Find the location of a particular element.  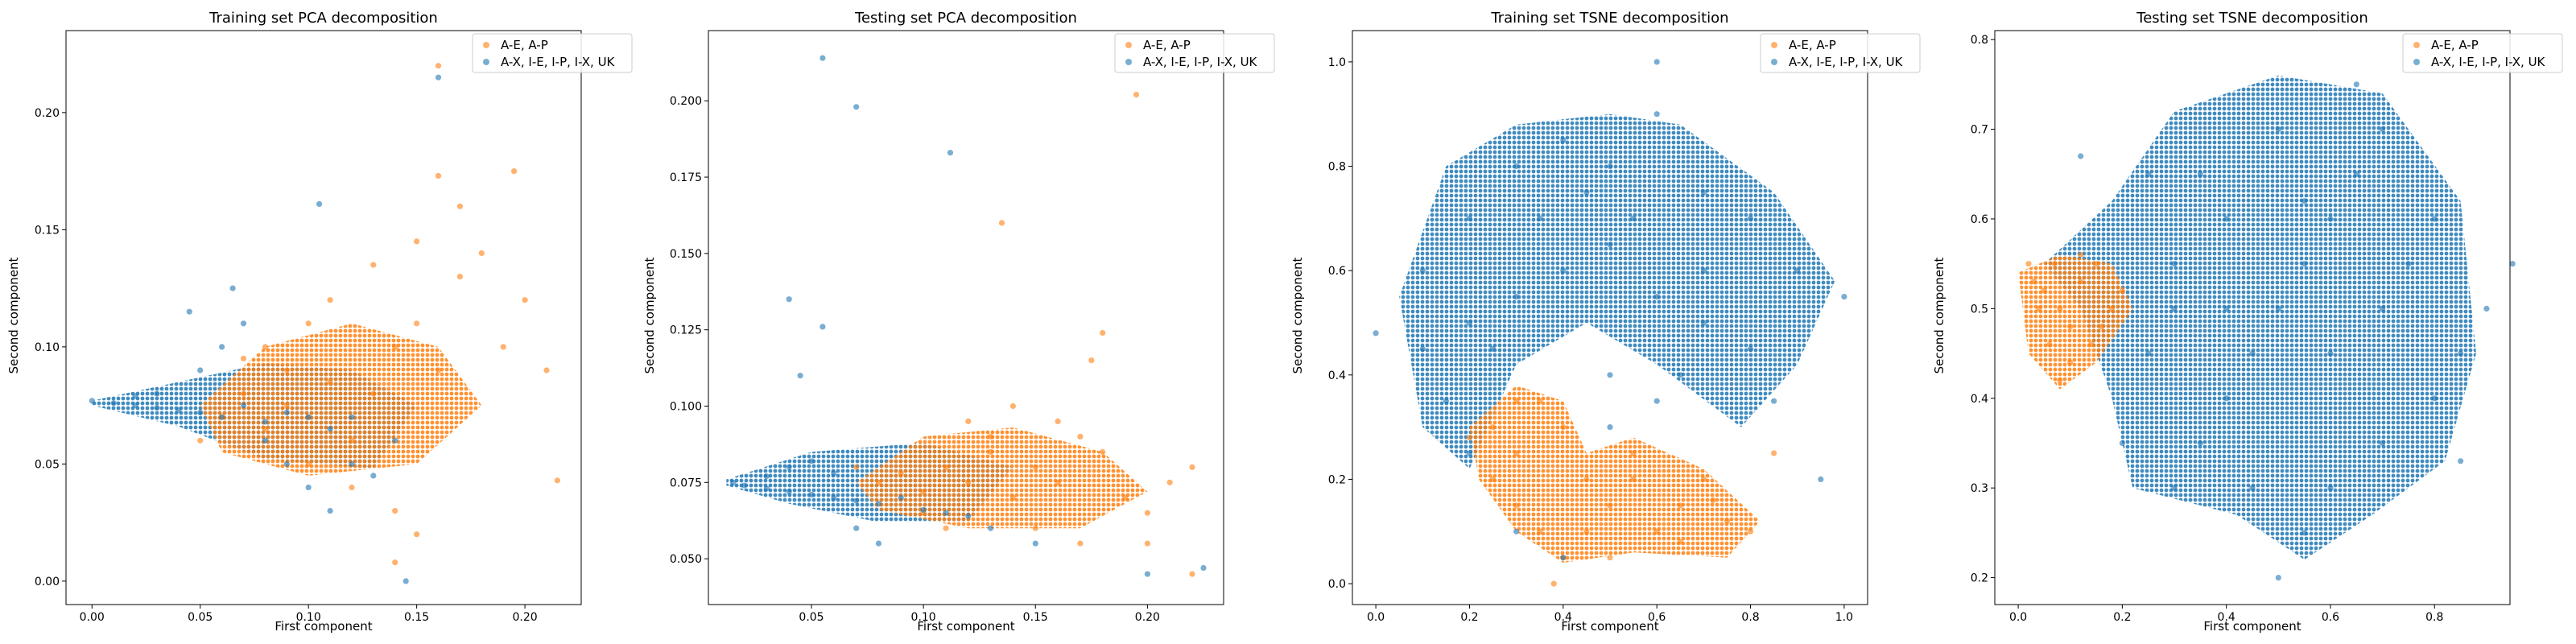

legend-label-others: A-X, I-E, I-P, I-X, UK is located at coordinates (1200, 62).